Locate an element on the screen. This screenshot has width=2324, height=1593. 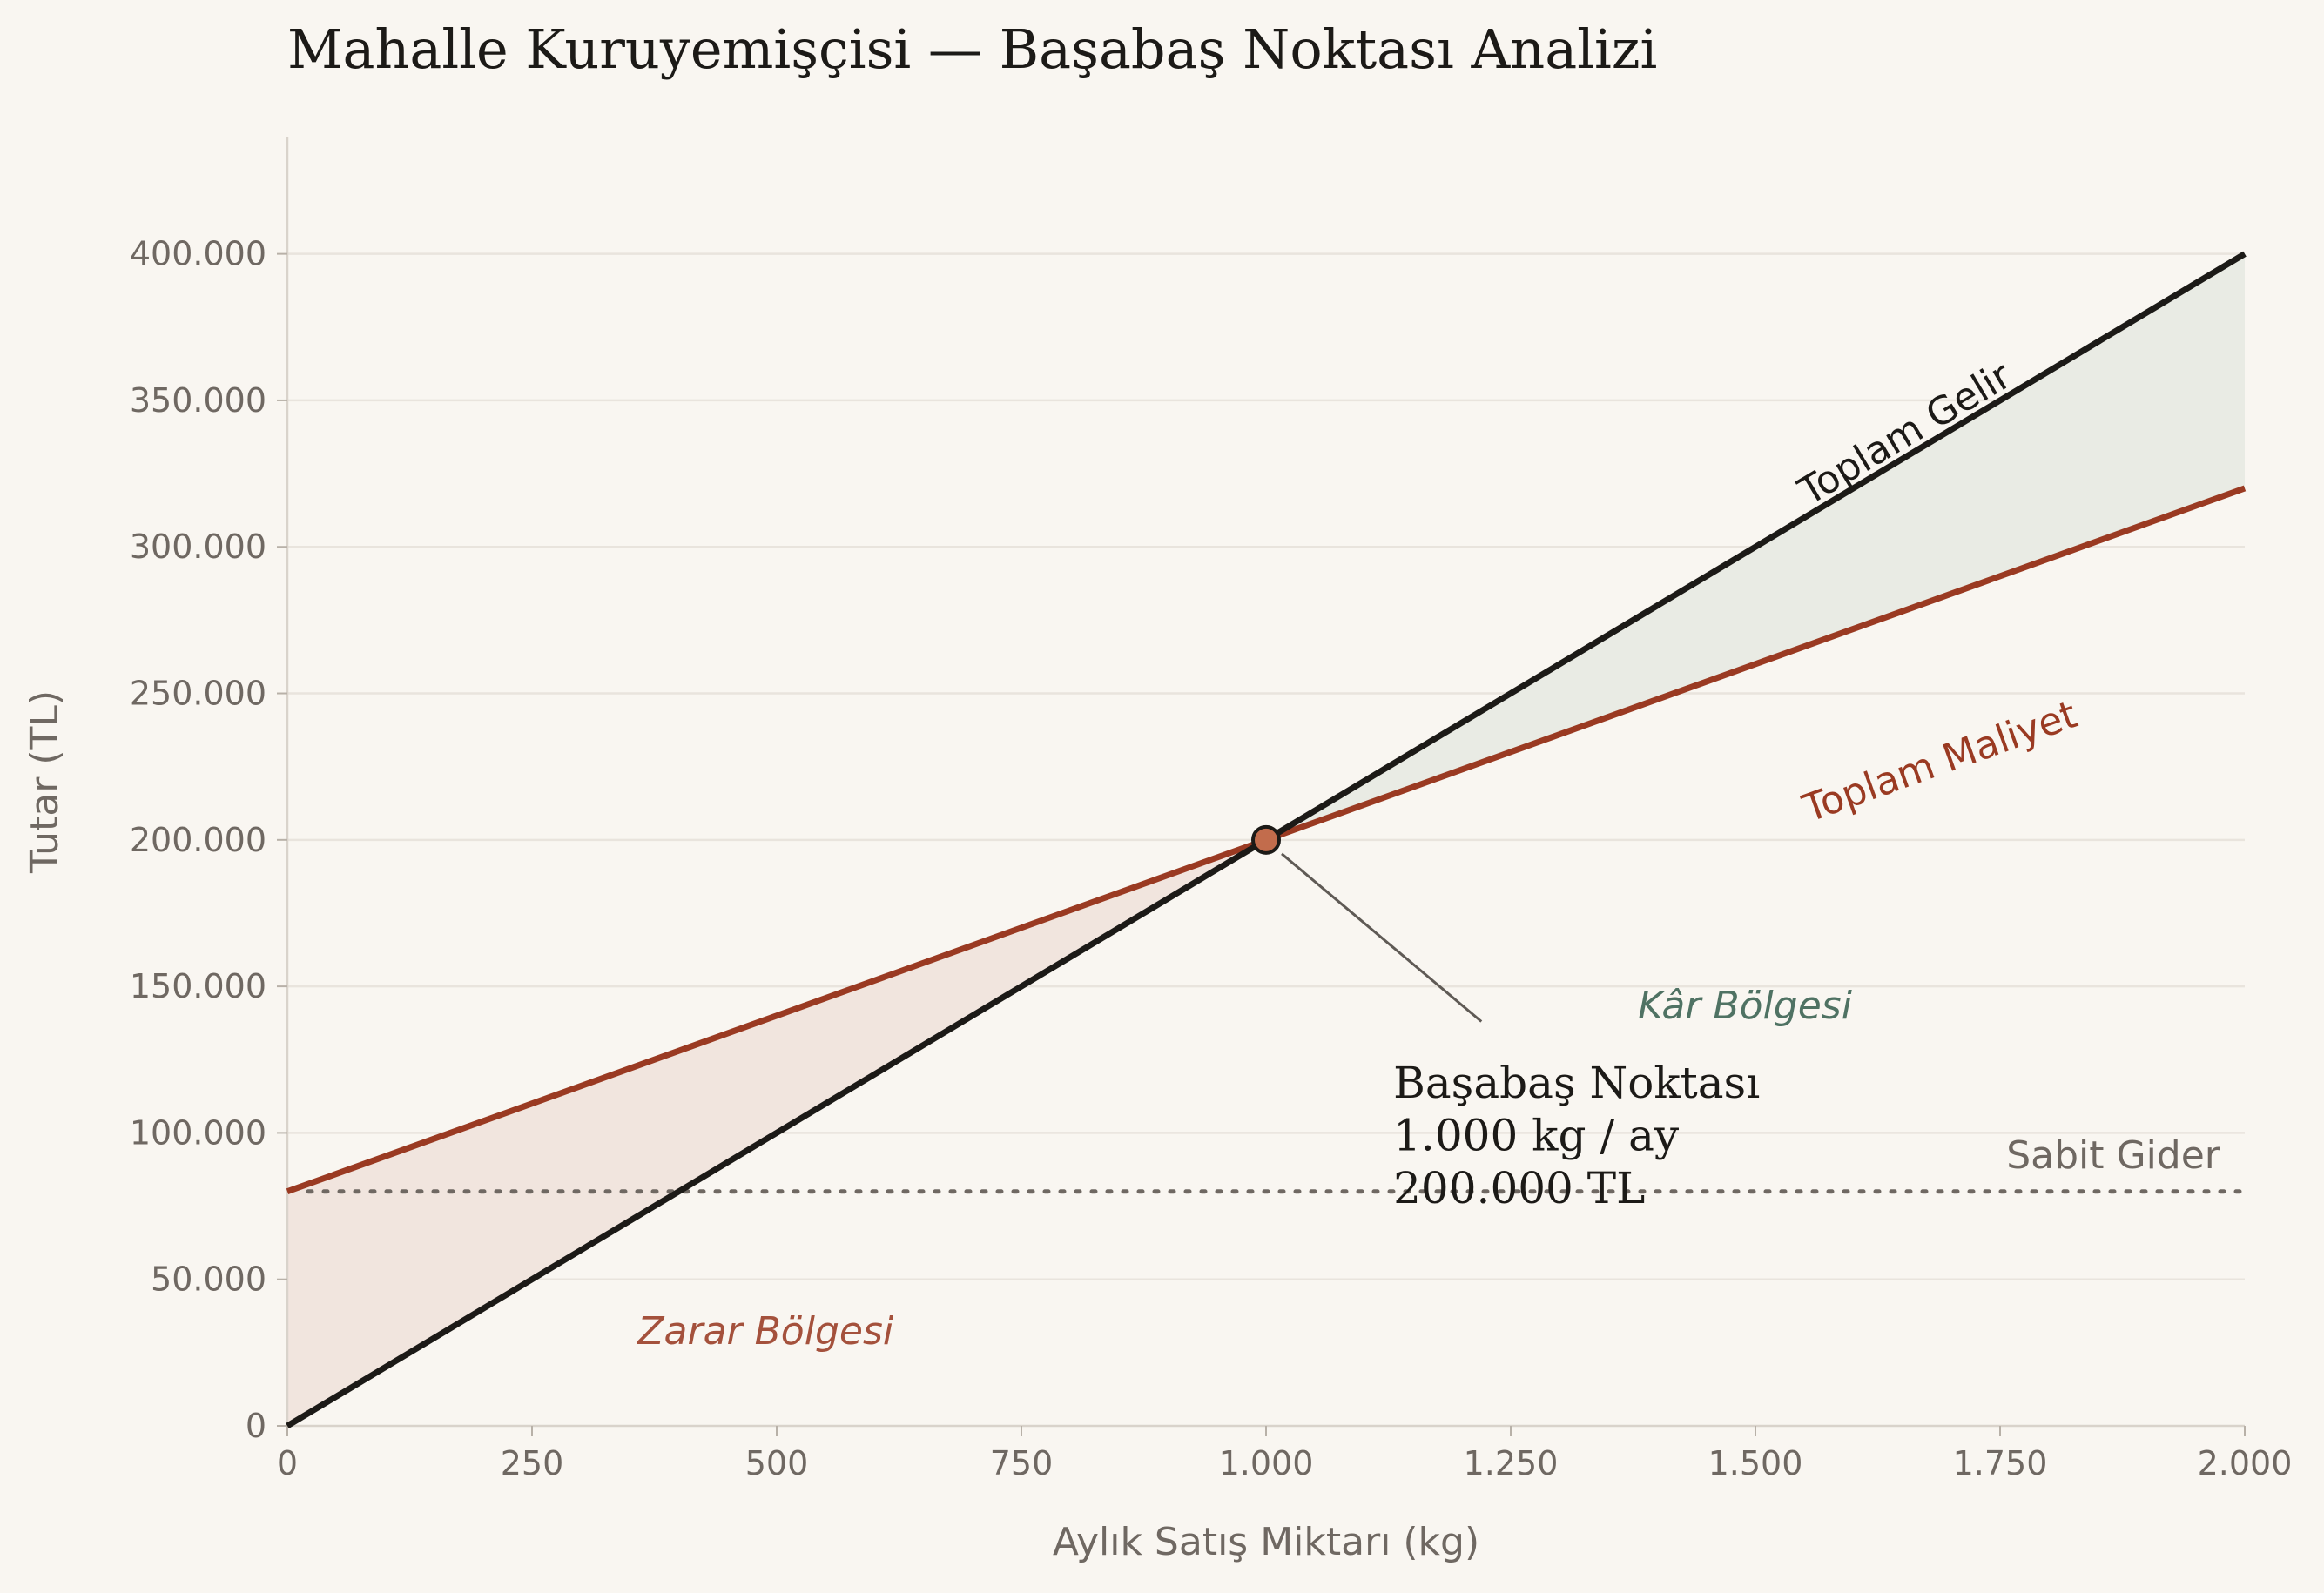
breakeven-marker is located at coordinates (1266, 839).